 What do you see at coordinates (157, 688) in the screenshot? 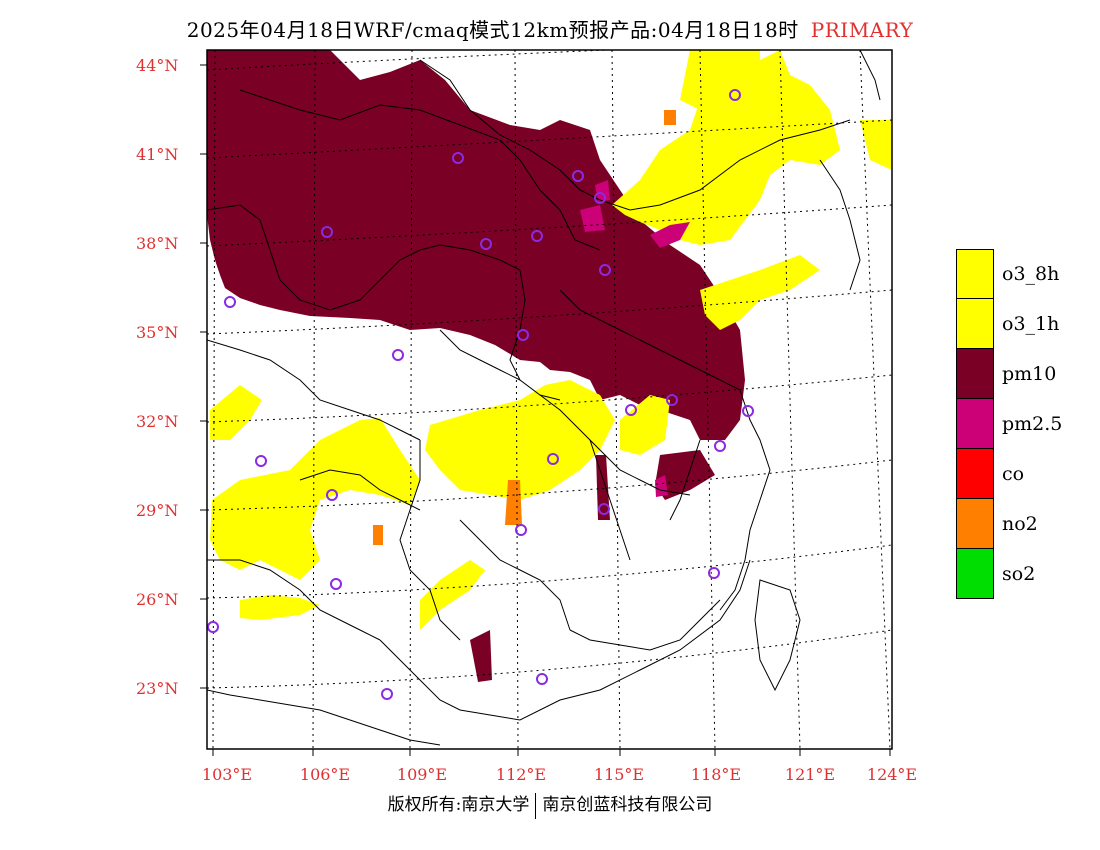
I see `lat-label: 23°N` at bounding box center [157, 688].